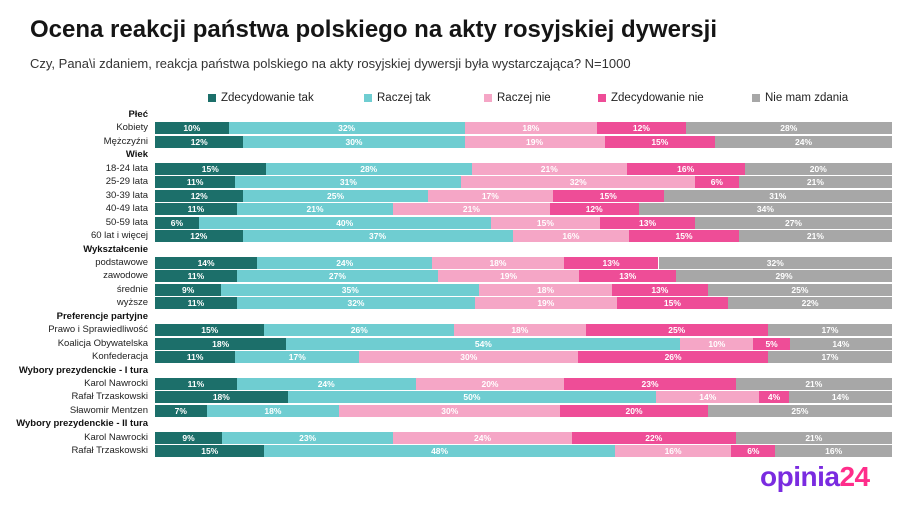  Describe the element at coordinates (490, 196) in the screenshot. I see `bar-segment: 17%` at that location.